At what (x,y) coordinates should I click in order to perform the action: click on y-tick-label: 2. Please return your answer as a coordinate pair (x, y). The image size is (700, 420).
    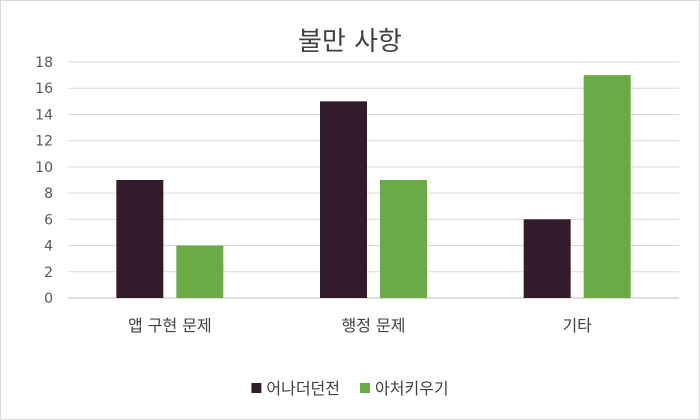
    Looking at the image, I should click on (48, 273).